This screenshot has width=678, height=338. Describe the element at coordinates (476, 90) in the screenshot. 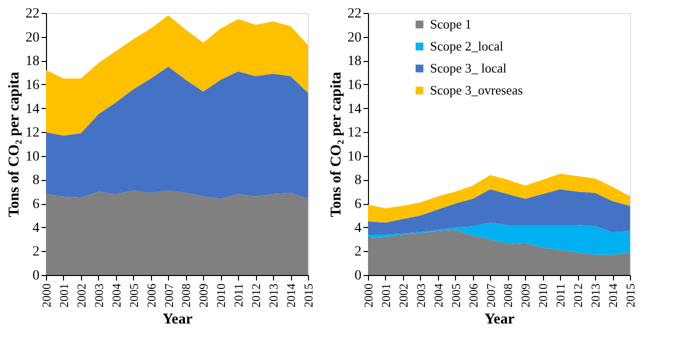

I see `legend-label: Scope 3_ovreseas` at that location.